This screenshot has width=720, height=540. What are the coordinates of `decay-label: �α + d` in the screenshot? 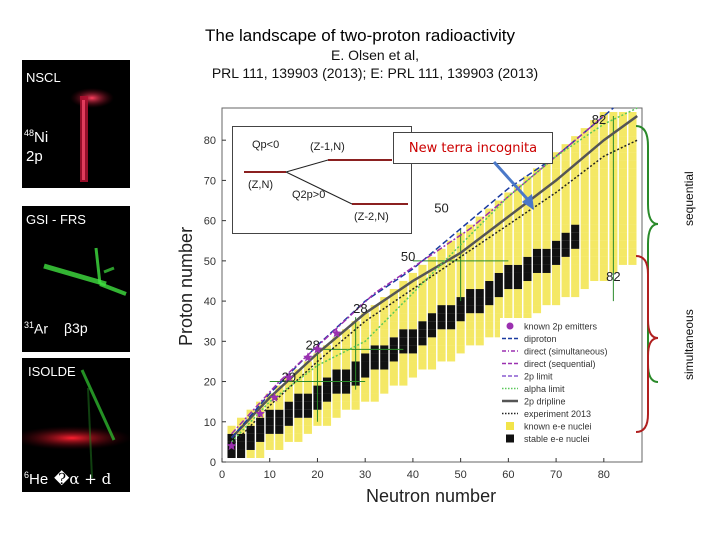 It's located at (83, 479).